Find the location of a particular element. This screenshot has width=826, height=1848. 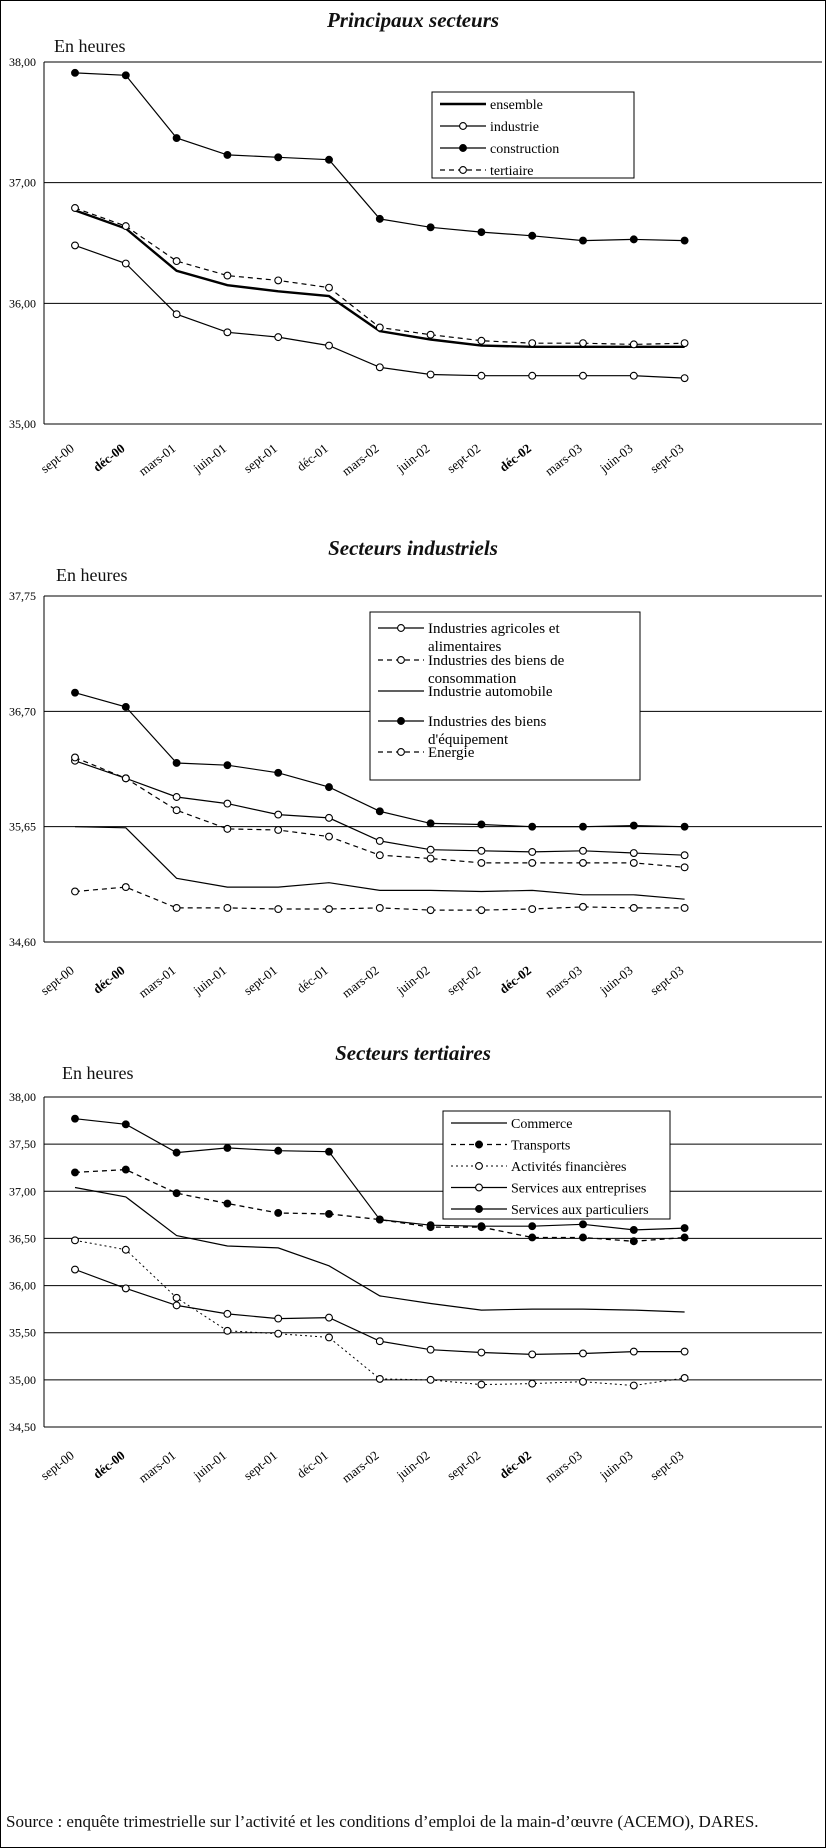

y-tick-label: 36,50 is located at coordinates (22, 1238).